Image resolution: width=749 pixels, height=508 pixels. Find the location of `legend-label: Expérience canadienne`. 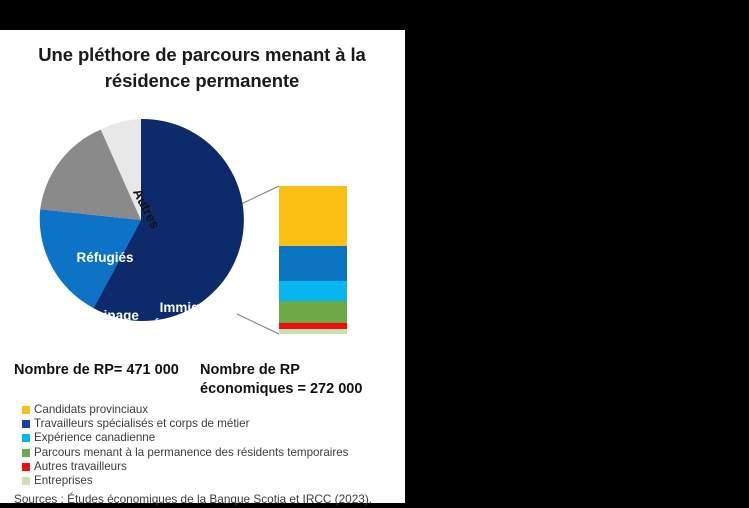

legend-label: Expérience canadienne is located at coordinates (95, 438).